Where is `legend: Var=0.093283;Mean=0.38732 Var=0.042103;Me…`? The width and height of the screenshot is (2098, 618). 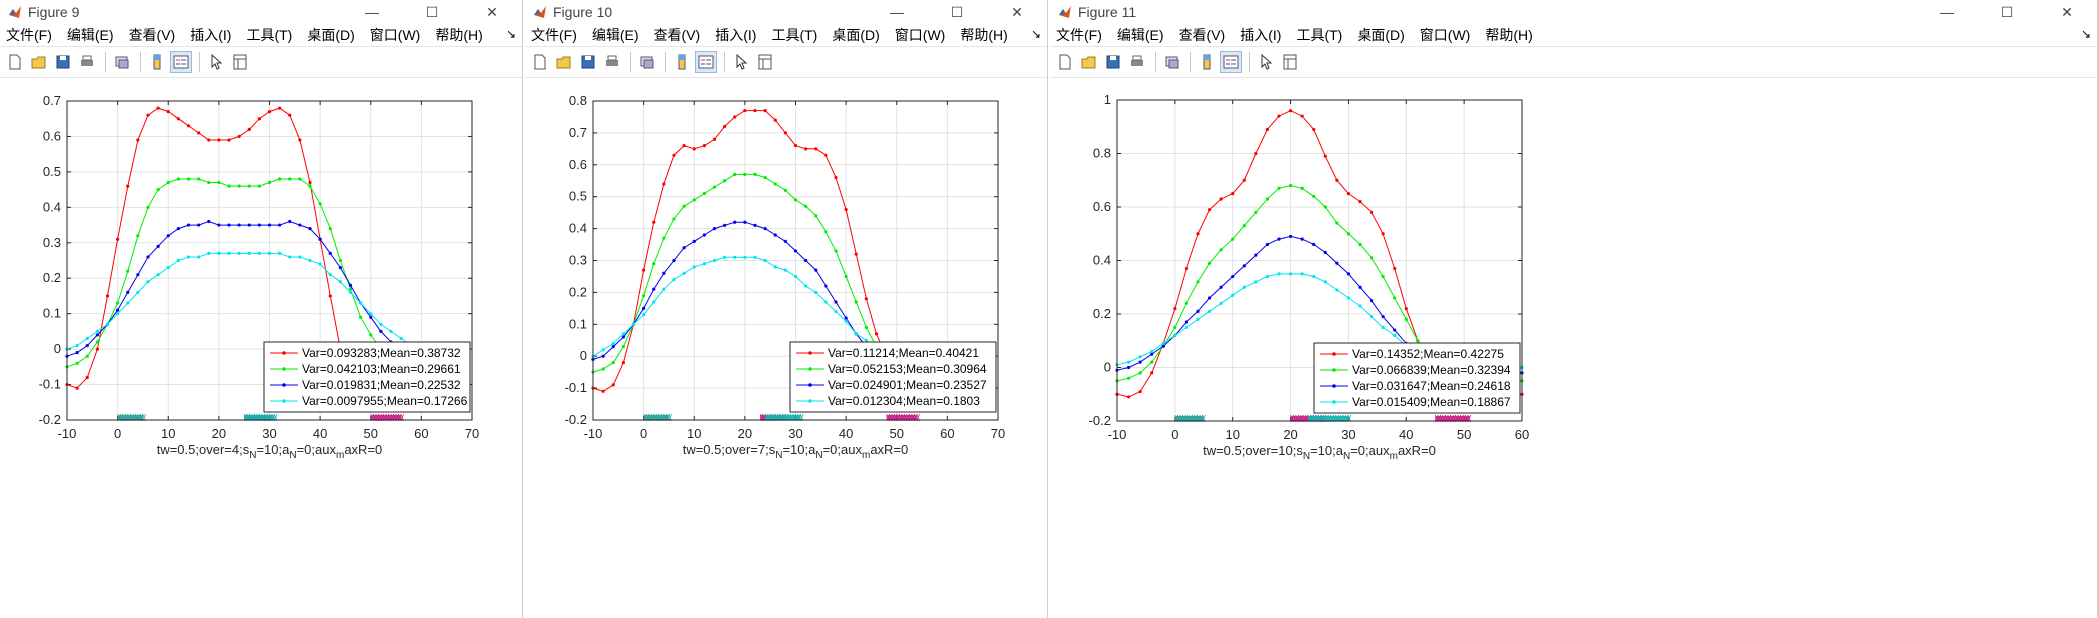
legend: Var=0.093283;Mean=0.38732 Var=0.042103;Me… is located at coordinates (367, 377).